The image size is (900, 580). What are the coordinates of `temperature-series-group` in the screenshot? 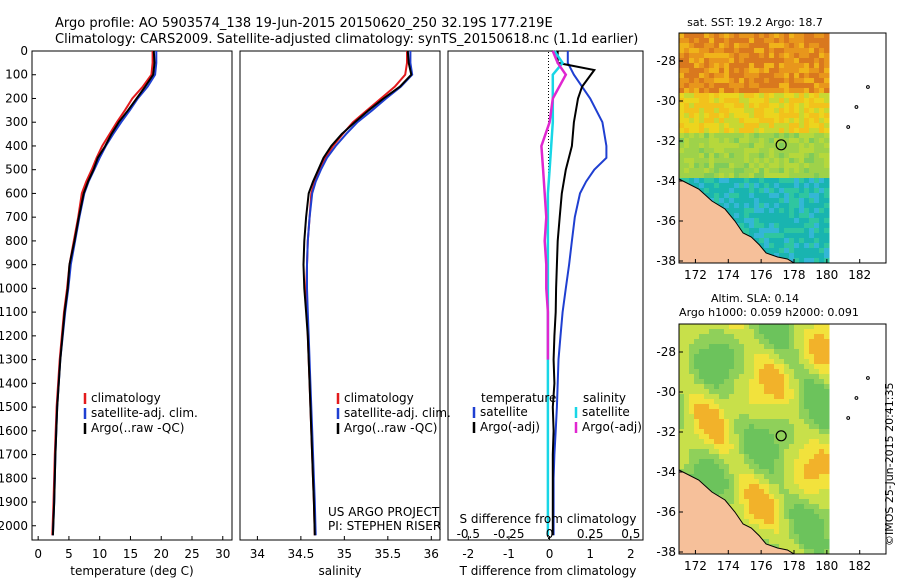 It's located at (104, 293).